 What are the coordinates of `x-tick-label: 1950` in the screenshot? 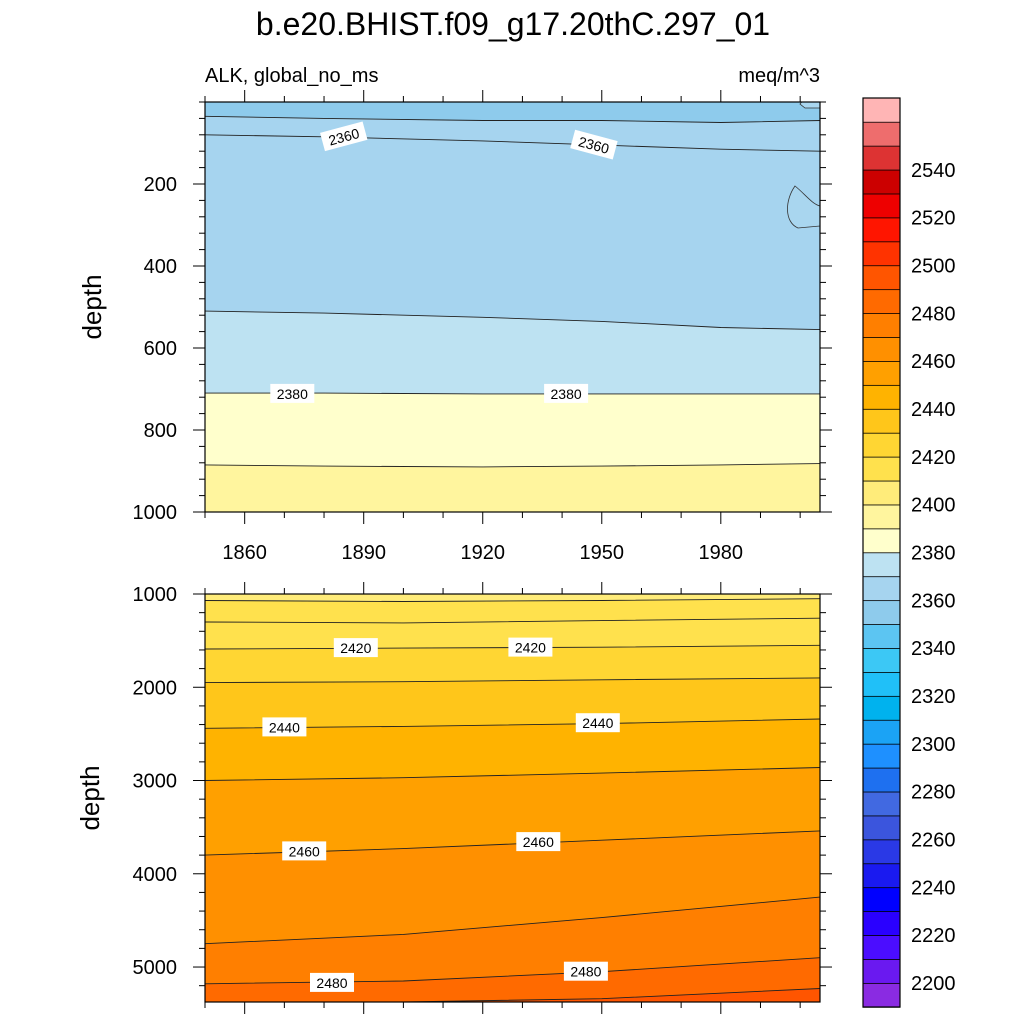 It's located at (602, 553).